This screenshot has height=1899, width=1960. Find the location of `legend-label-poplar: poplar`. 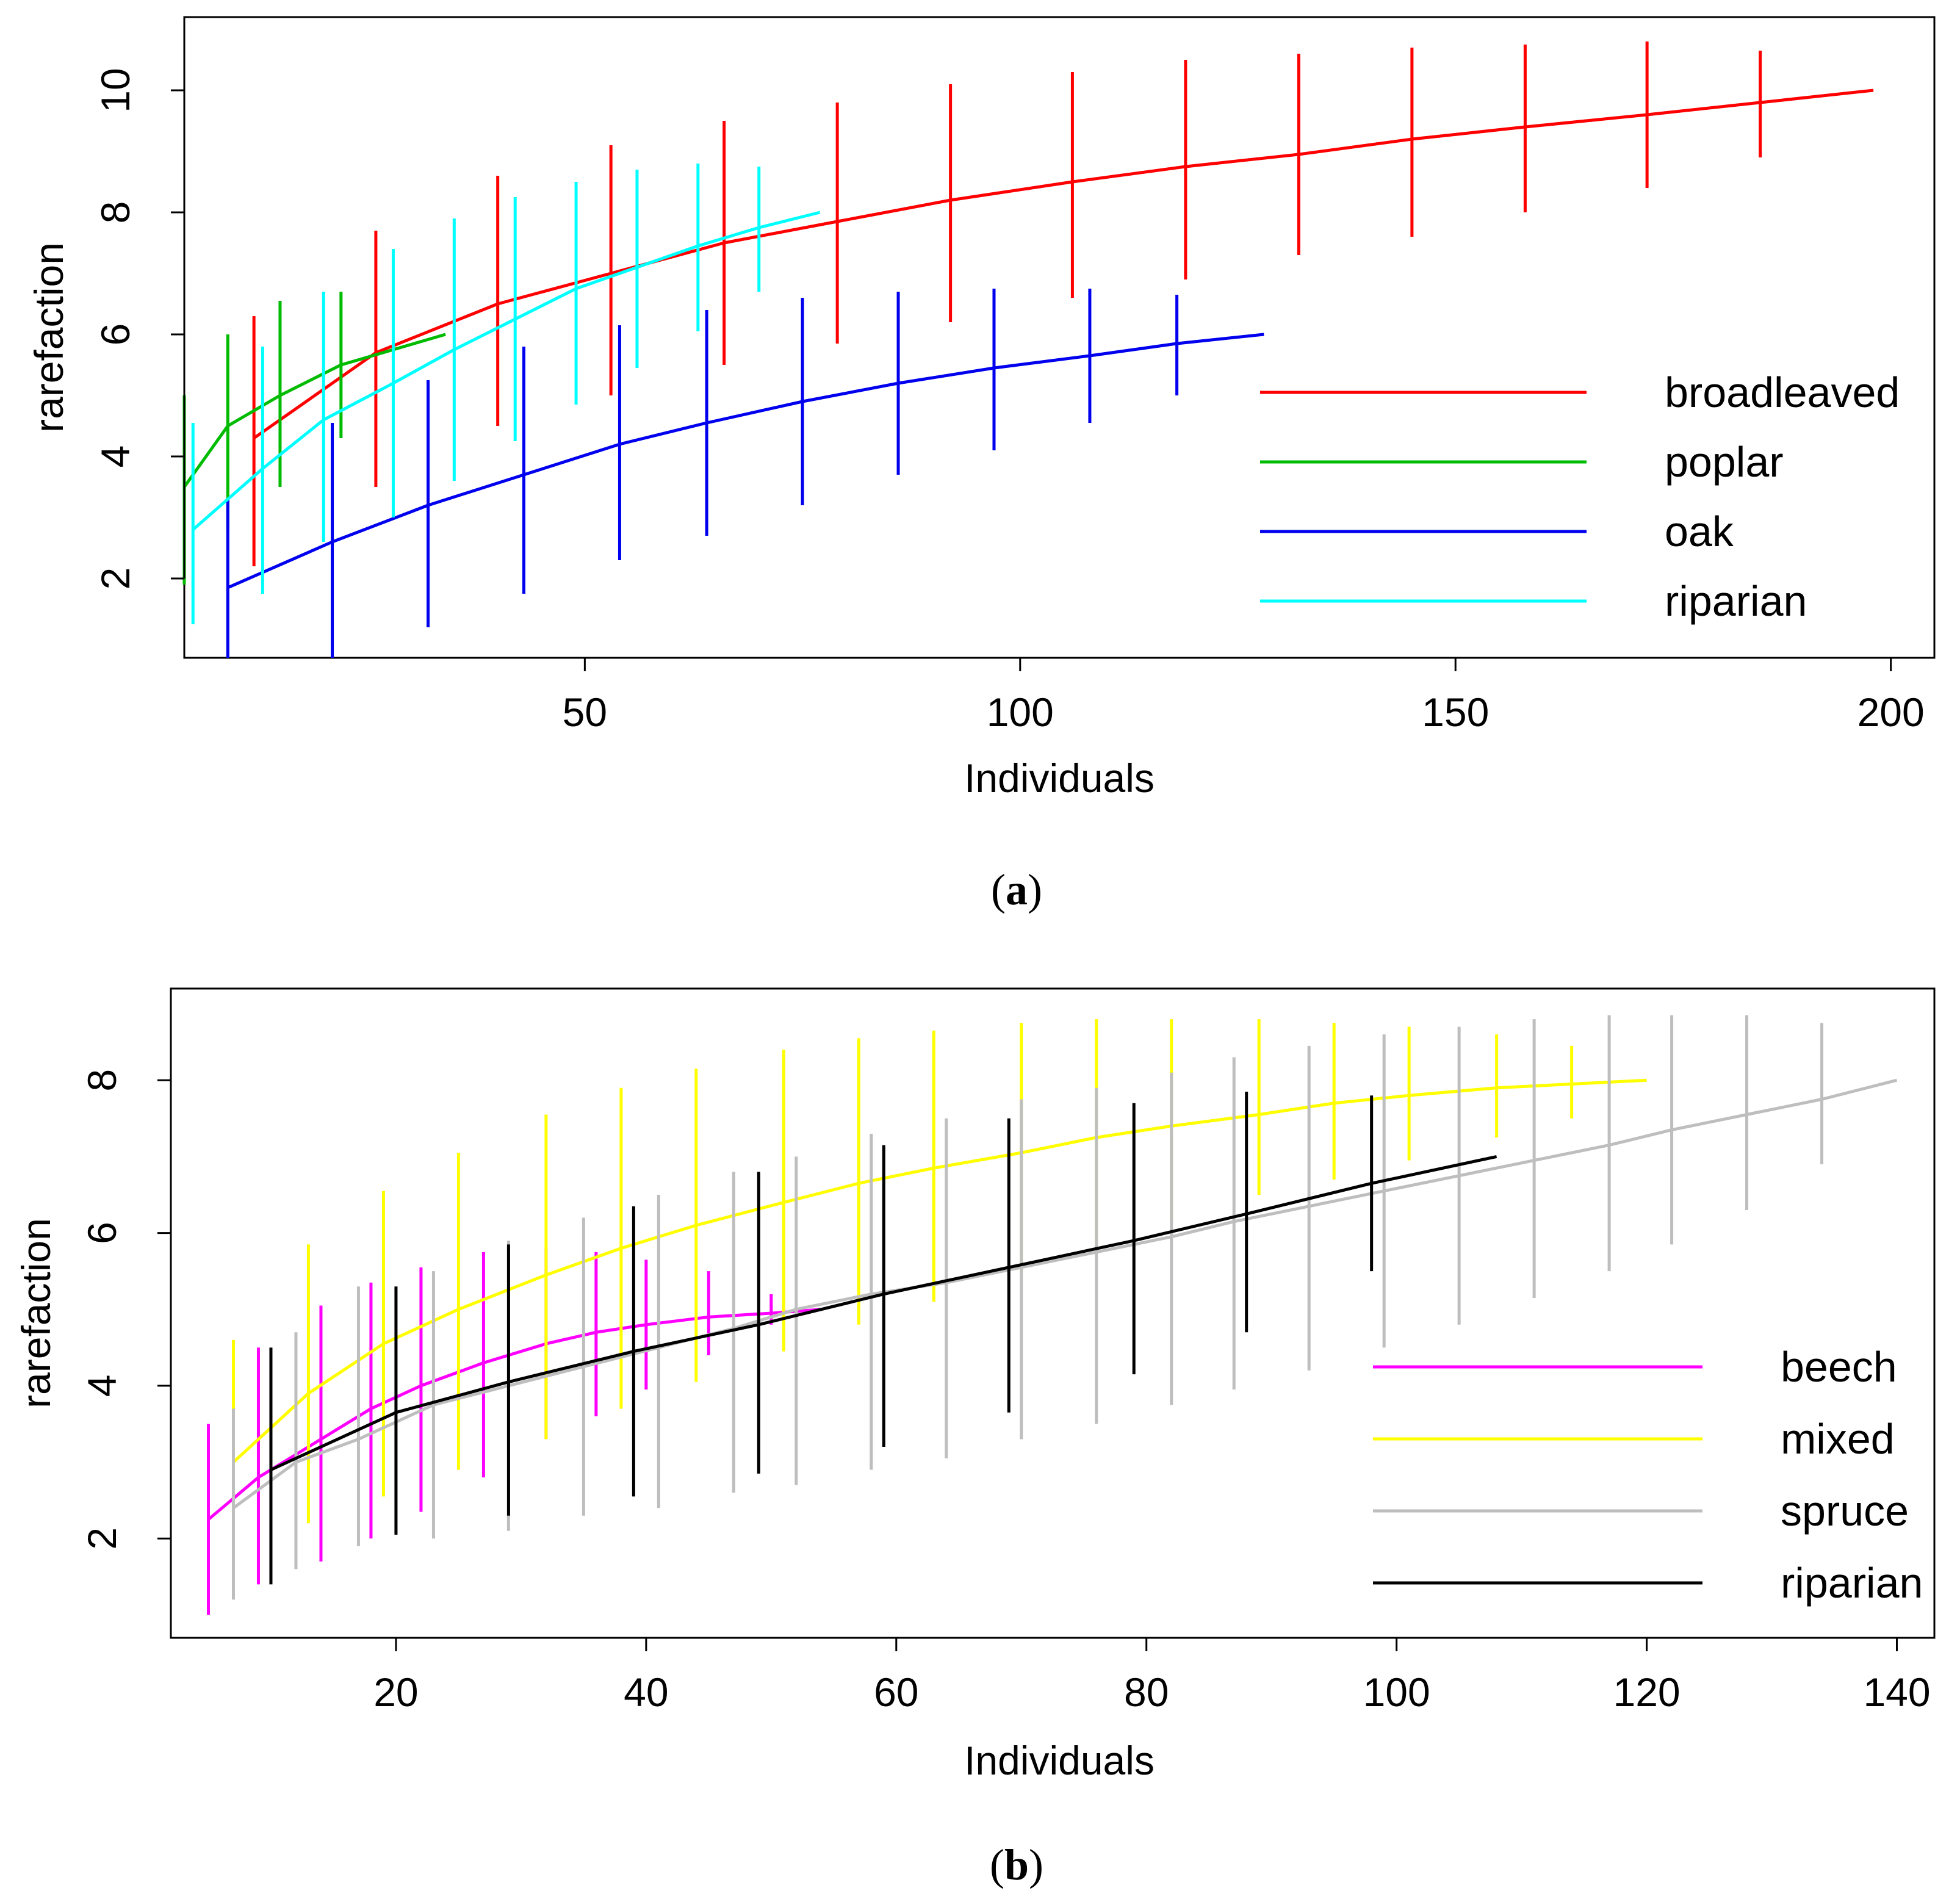

legend-label-poplar: poplar is located at coordinates (1724, 462).